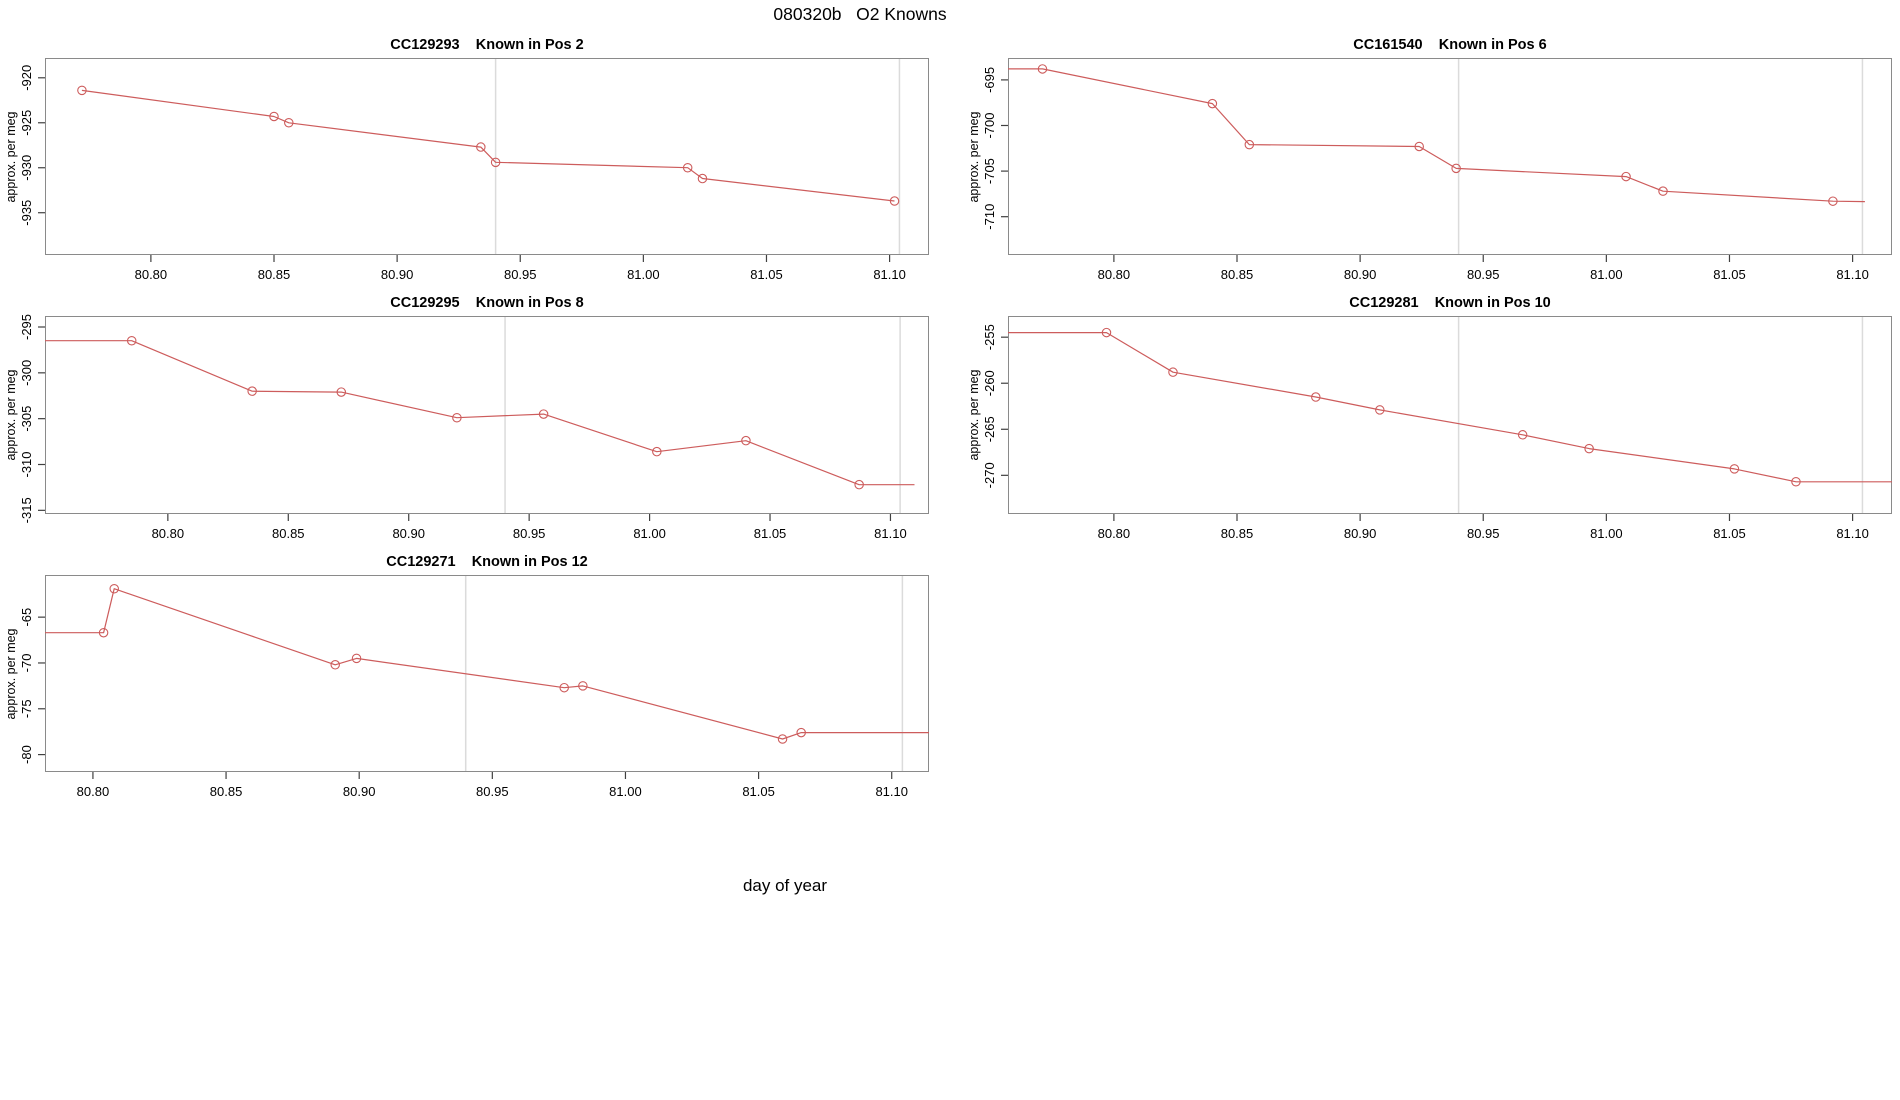 This screenshot has width=1900, height=1100. I want to click on y-tick-label: -710, so click(989, 217).